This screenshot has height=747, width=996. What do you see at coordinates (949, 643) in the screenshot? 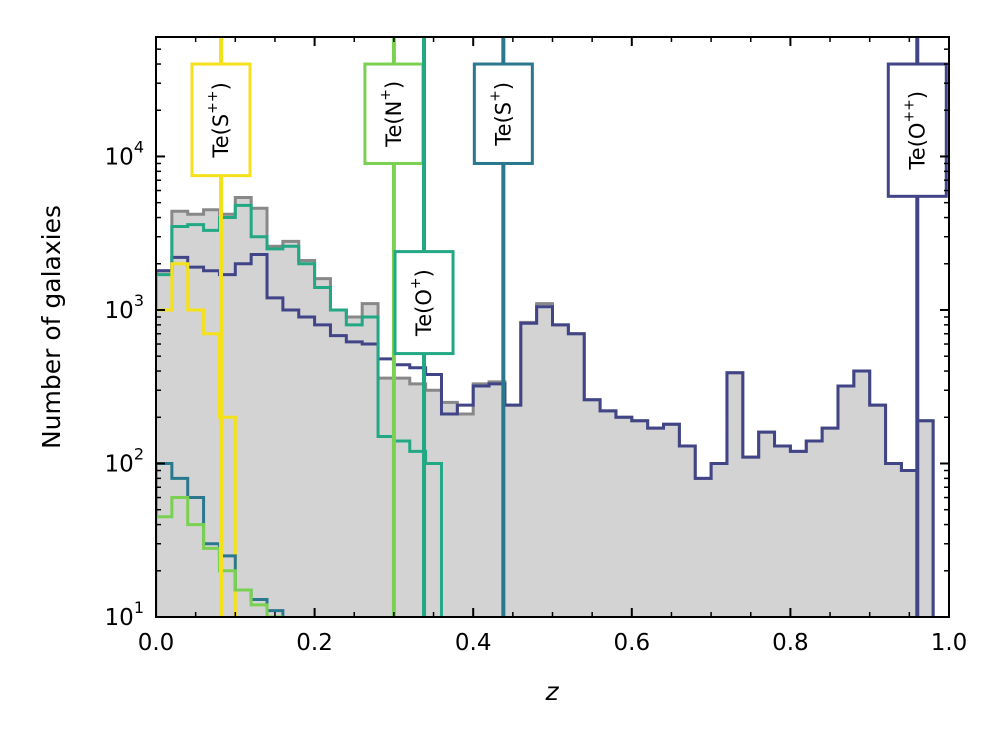
I see `x-tick-label: 1.0` at bounding box center [949, 643].